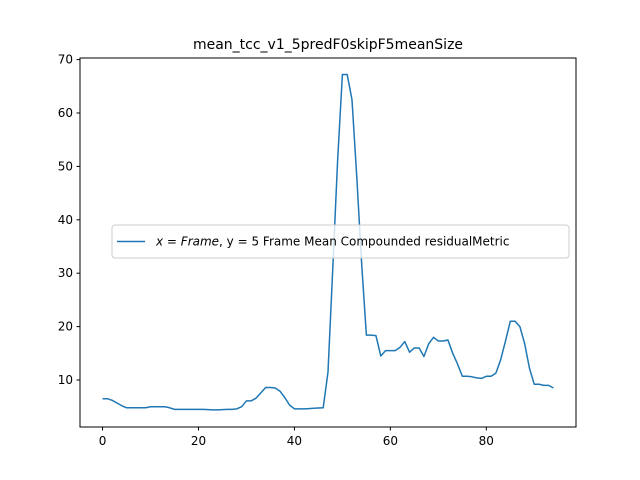  What do you see at coordinates (65, 273) in the screenshot?
I see `y-tick-label: 30` at bounding box center [65, 273].